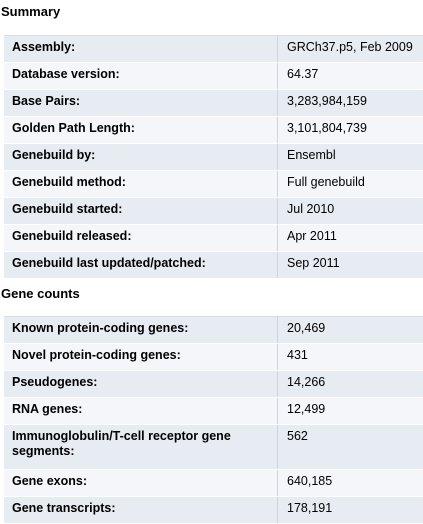 This screenshot has width=423, height=524. Describe the element at coordinates (141, 49) in the screenshot. I see `summary-key: Assembly:` at that location.